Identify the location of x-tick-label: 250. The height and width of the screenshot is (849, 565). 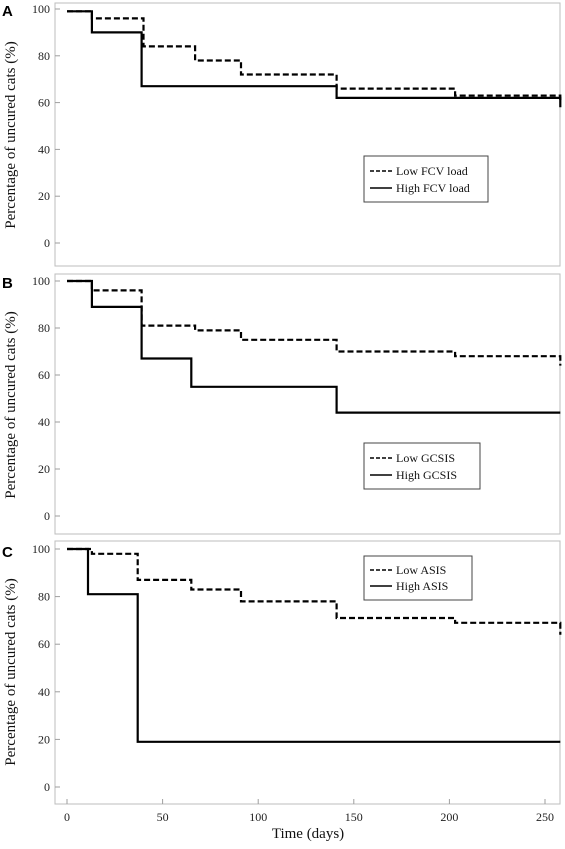
(545, 817).